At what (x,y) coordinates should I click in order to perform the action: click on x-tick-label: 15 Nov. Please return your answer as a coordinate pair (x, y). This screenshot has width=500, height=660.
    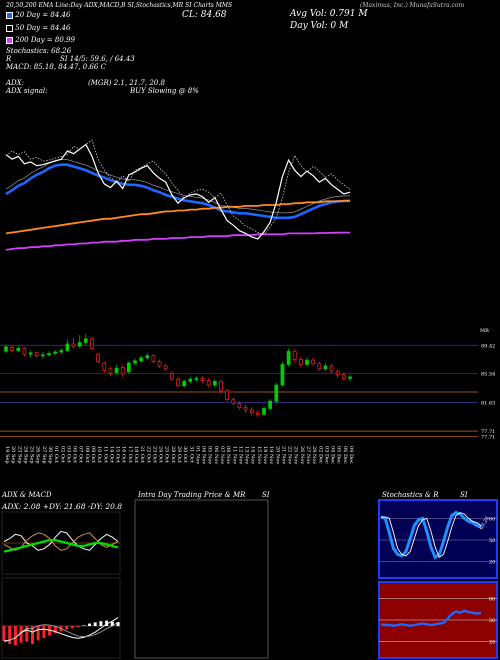
    Looking at the image, I should click on (259, 455).